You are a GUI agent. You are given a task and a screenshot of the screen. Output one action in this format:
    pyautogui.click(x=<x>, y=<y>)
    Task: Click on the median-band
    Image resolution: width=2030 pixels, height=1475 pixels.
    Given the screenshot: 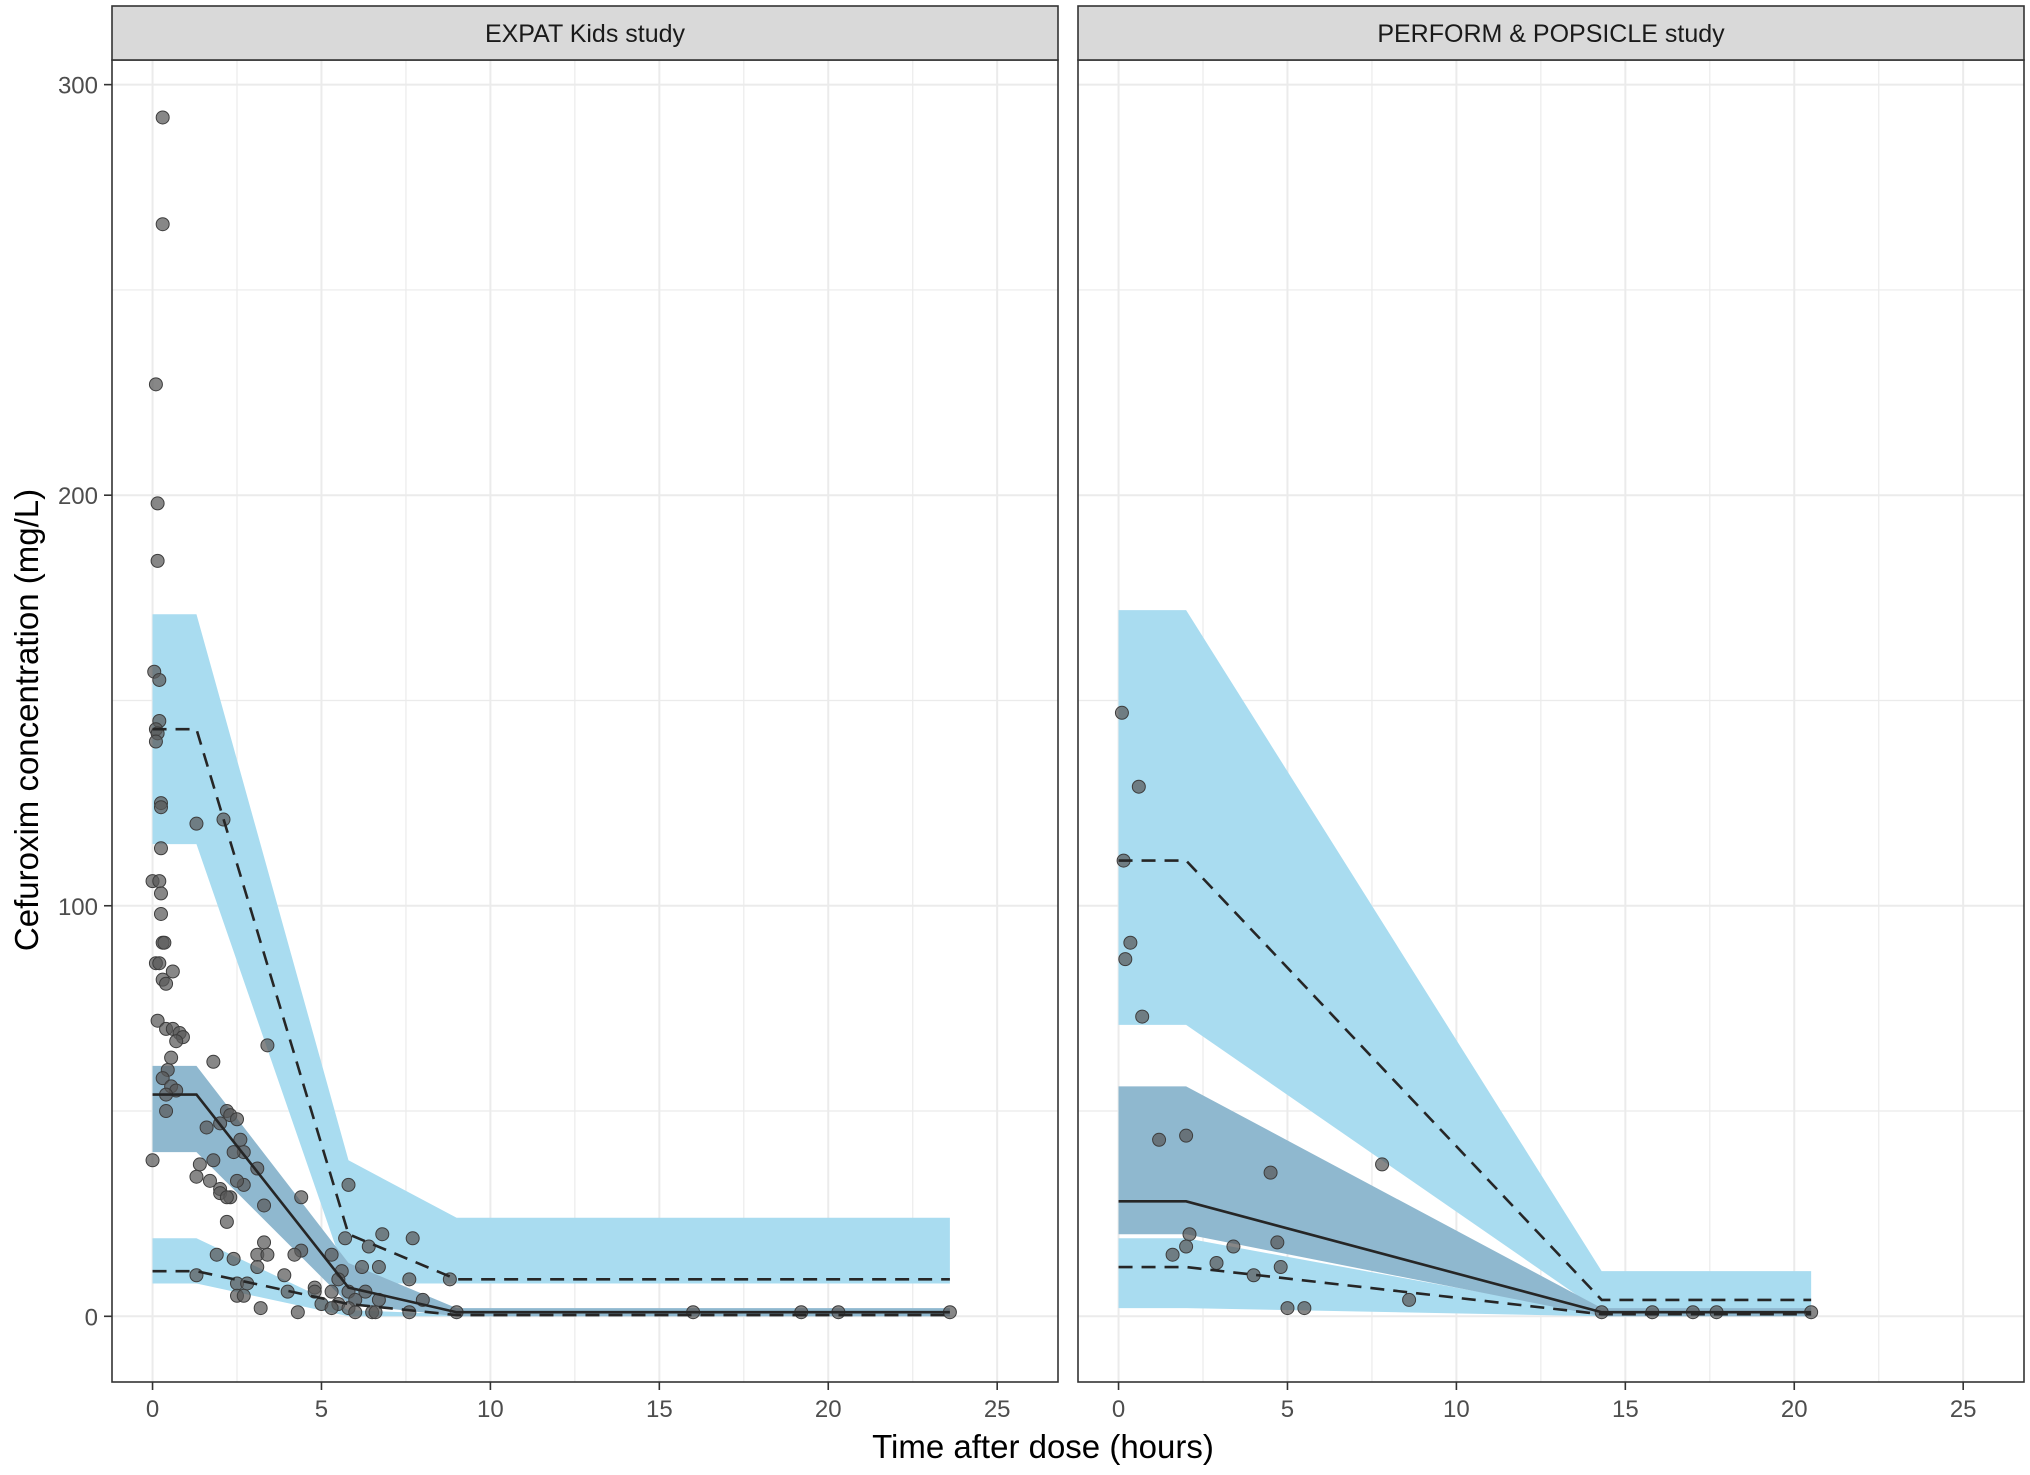 What is the action you would take?
    pyautogui.click(x=1465, y=1201)
    